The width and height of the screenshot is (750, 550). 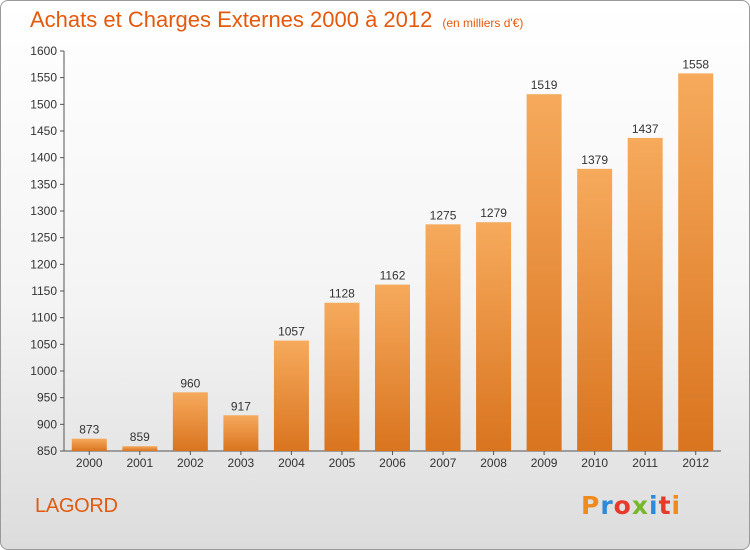 I want to click on data-label: 917, so click(x=241, y=406).